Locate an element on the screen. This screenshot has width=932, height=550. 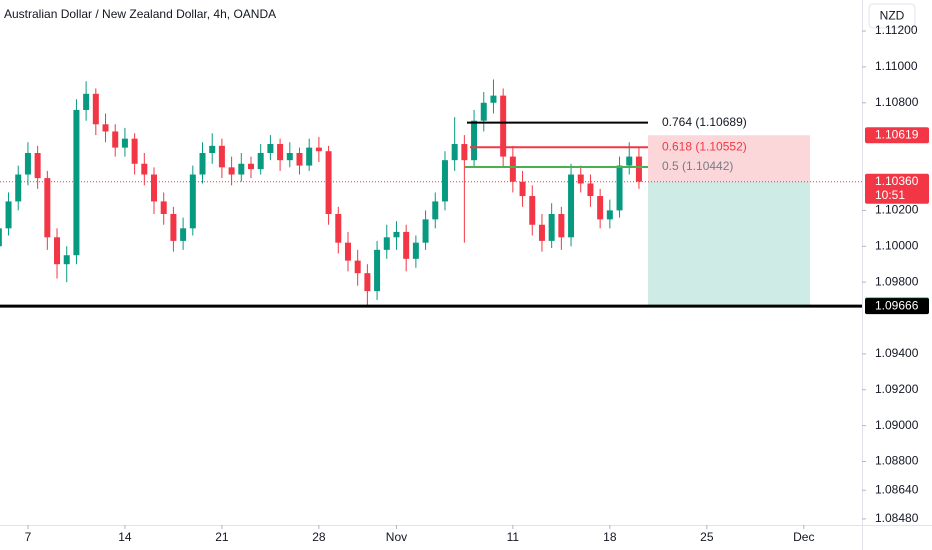
x-tick-label: 11 is located at coordinates (513, 537).